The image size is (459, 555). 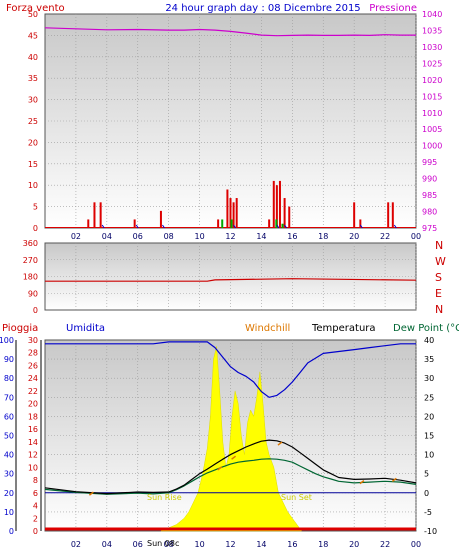 What do you see at coordinates (33, 185) in the screenshot?
I see `wind-y-tick-10: 10` at bounding box center [33, 185].